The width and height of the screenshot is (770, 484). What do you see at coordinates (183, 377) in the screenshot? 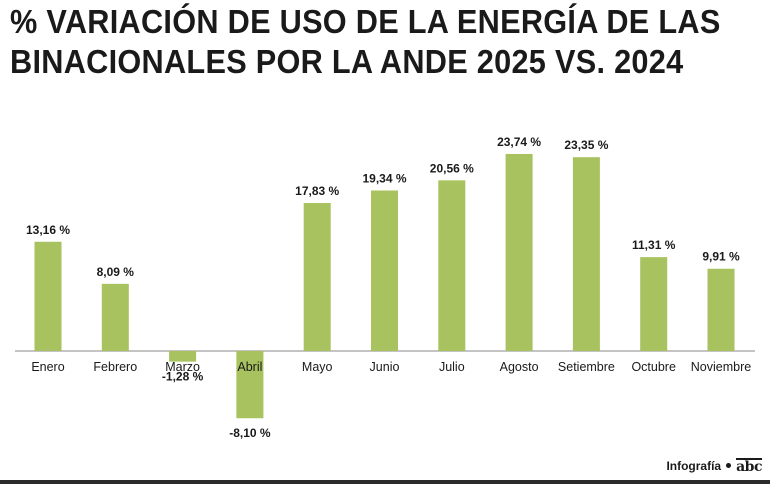
I see `data-label: -1,28 %` at bounding box center [183, 377].